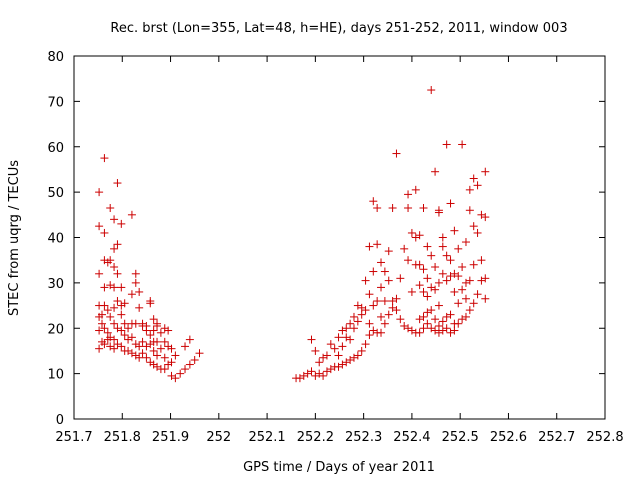 This screenshot has height=480, width=640. I want to click on x-tick-label: 252.6, so click(508, 437).